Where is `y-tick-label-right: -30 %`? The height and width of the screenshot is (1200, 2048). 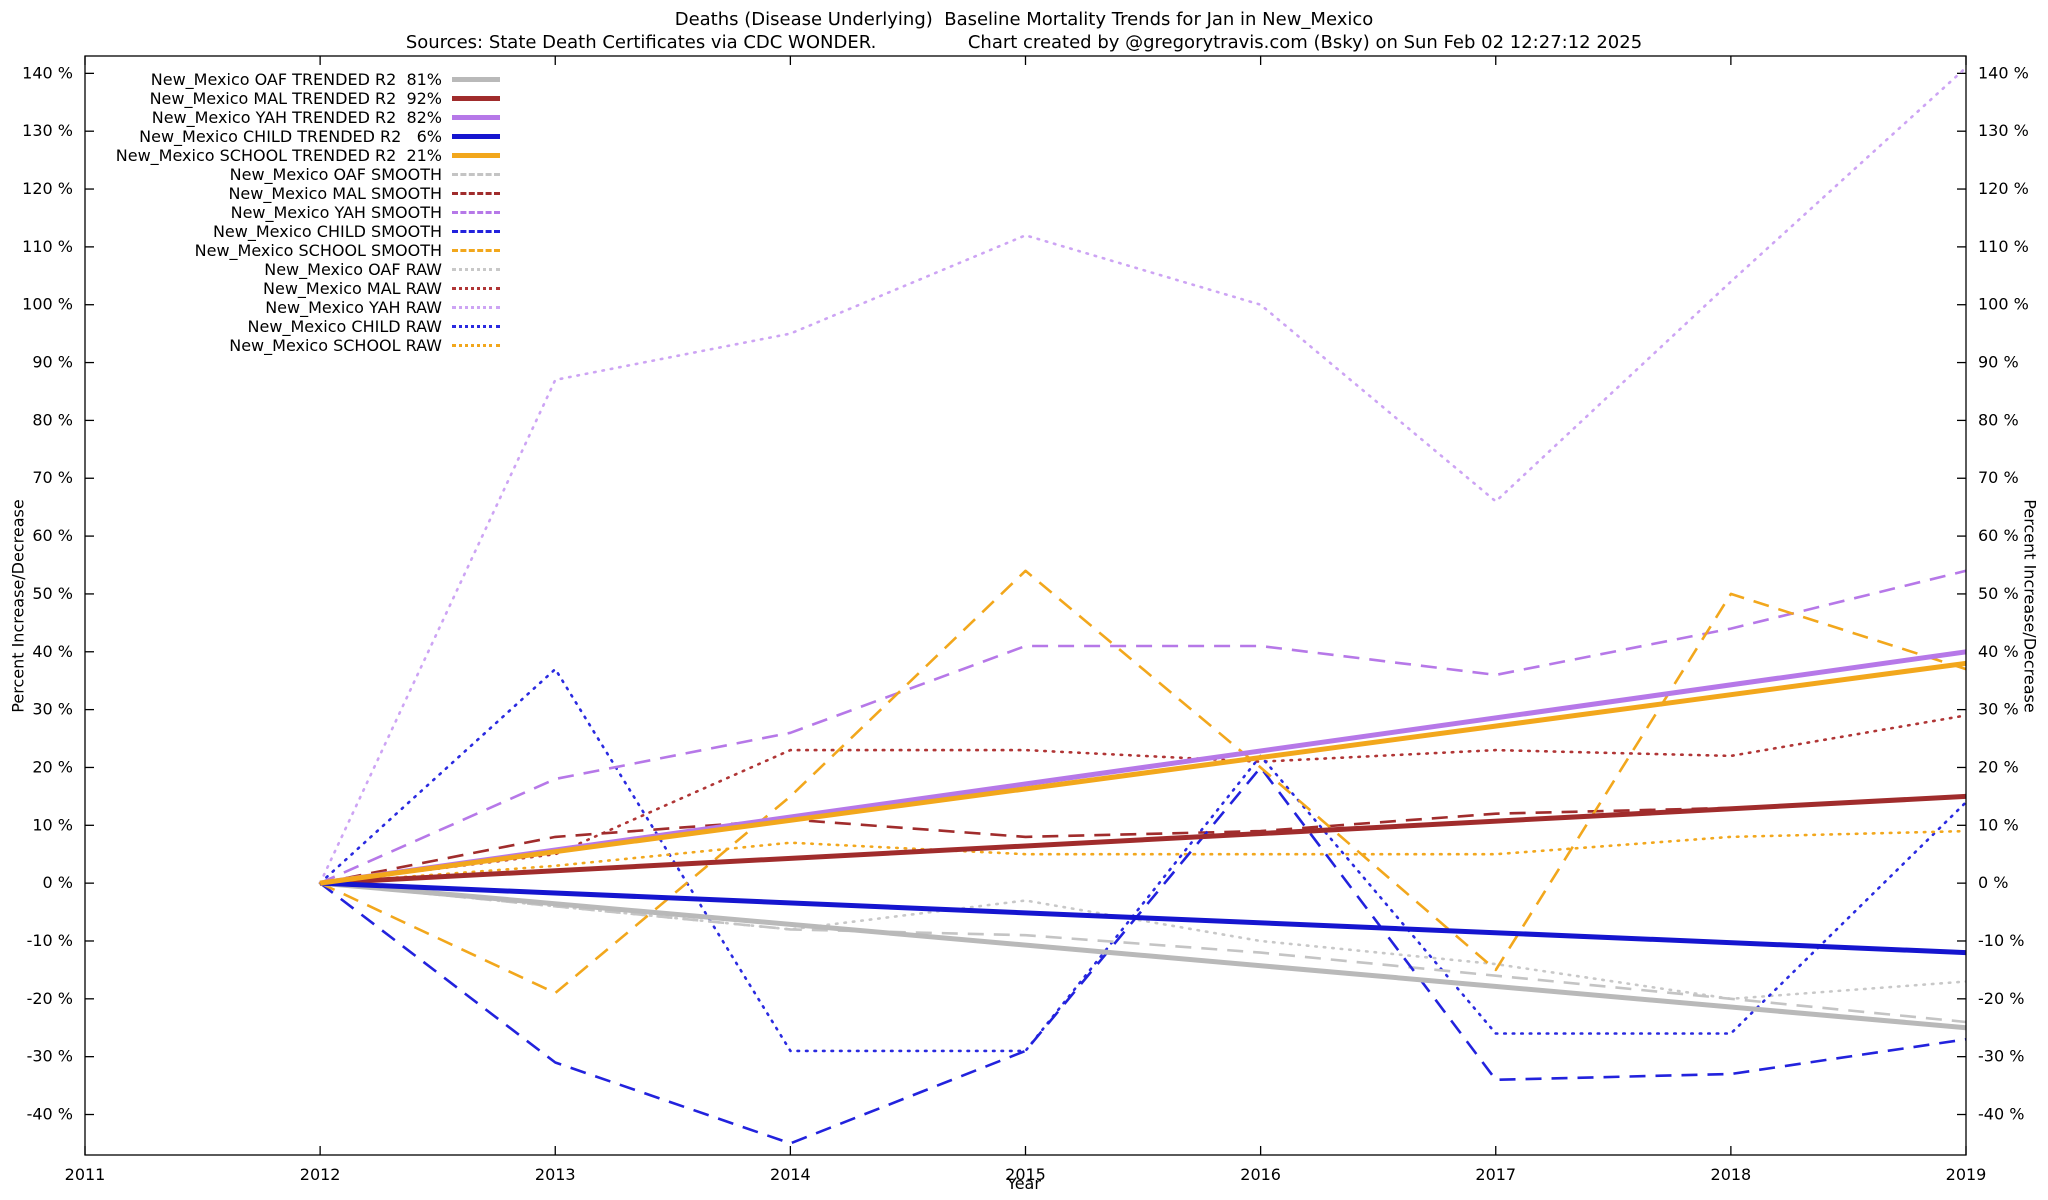 y-tick-label-right: -30 % is located at coordinates (2001, 1056).